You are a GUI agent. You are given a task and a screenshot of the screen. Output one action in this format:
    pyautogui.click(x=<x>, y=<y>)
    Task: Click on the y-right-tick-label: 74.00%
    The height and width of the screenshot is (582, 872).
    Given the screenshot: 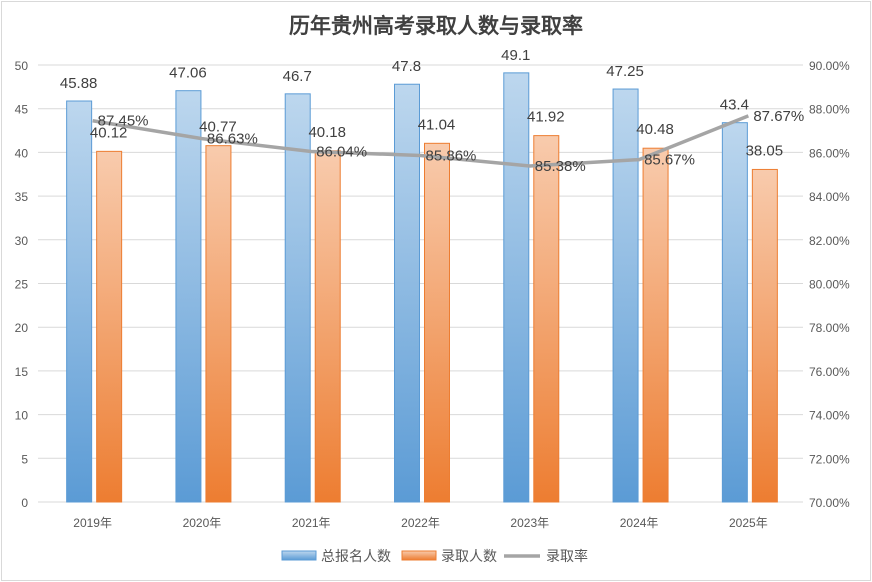 What is the action you would take?
    pyautogui.click(x=829, y=416)
    